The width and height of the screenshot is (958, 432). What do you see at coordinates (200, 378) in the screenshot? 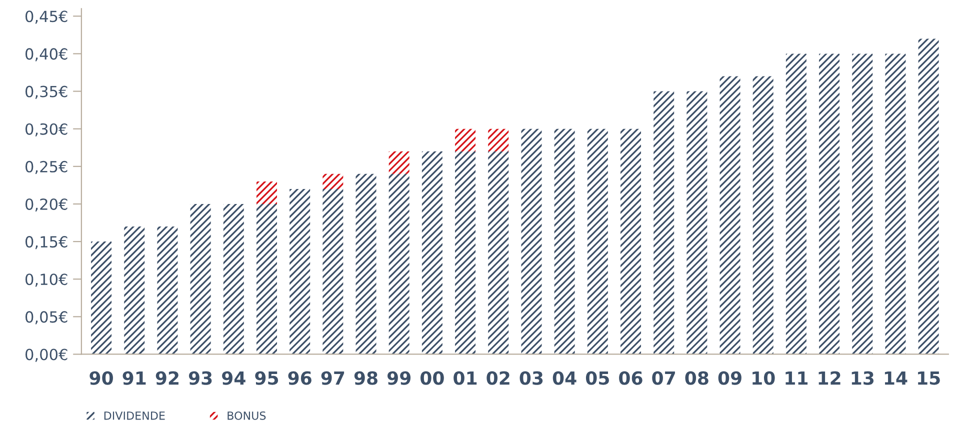
I see `x-tick-label: 93` at bounding box center [200, 378].